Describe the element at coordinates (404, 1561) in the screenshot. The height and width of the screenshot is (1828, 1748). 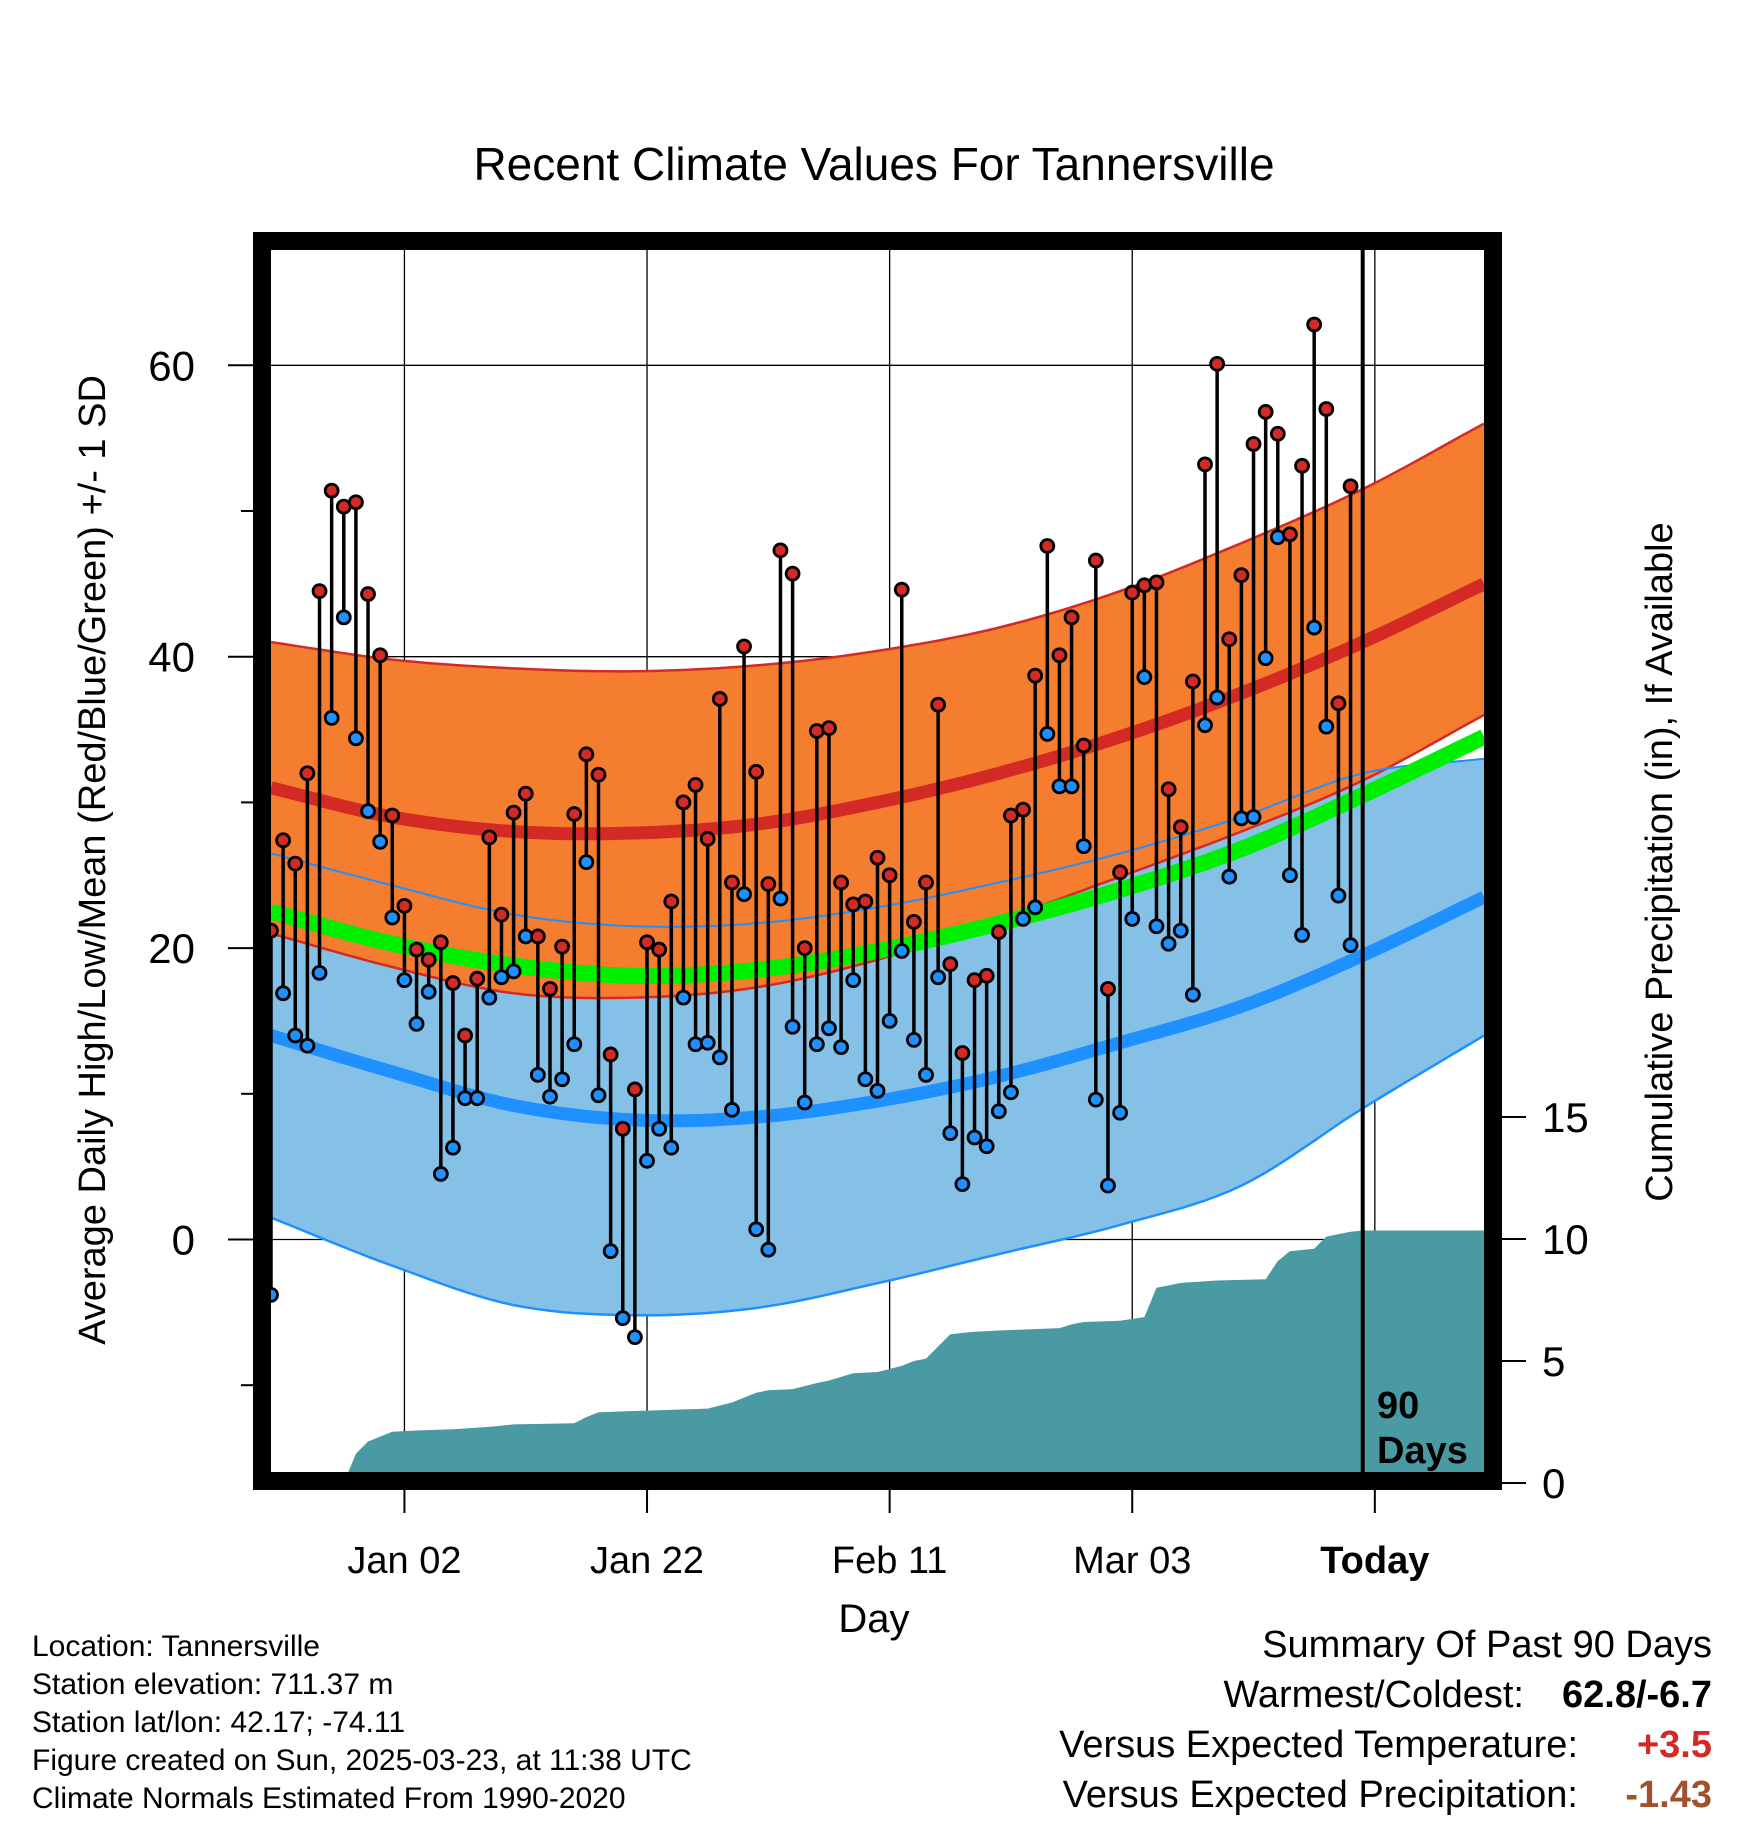
I see `x-tick-label: Jan 02` at that location.